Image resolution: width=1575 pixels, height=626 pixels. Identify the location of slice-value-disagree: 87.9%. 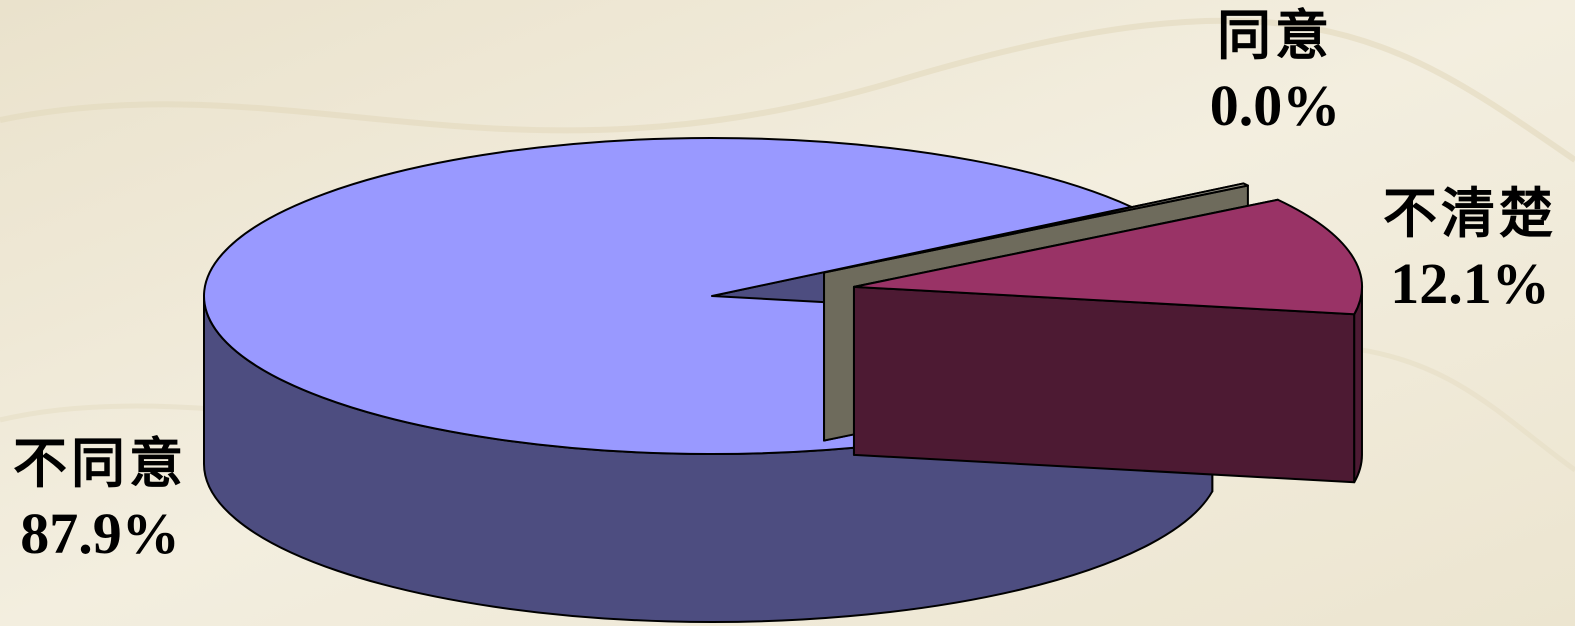
(100, 533).